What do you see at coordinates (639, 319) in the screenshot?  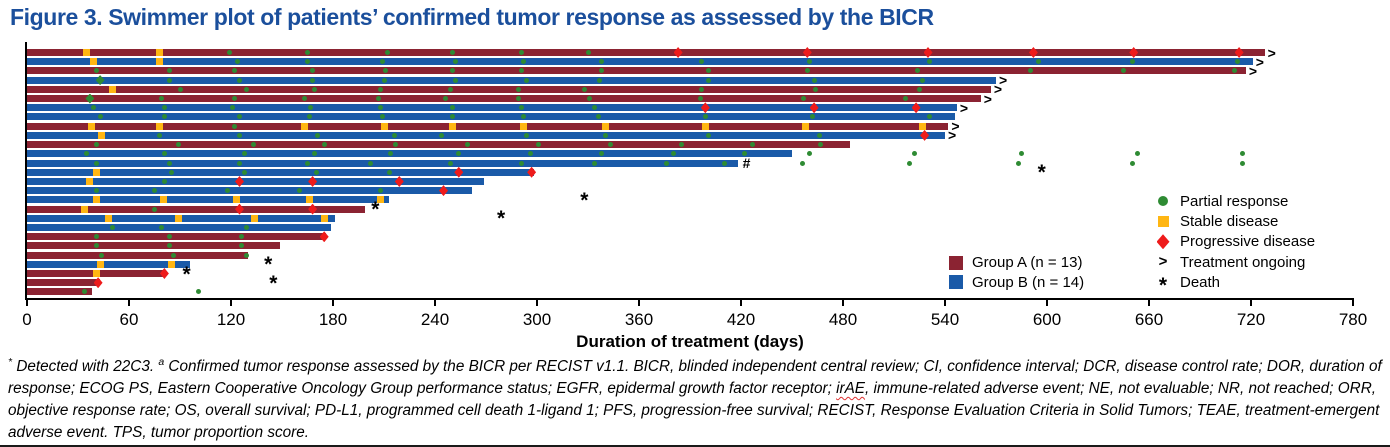 I see `axis-tick-label: 360` at bounding box center [639, 319].